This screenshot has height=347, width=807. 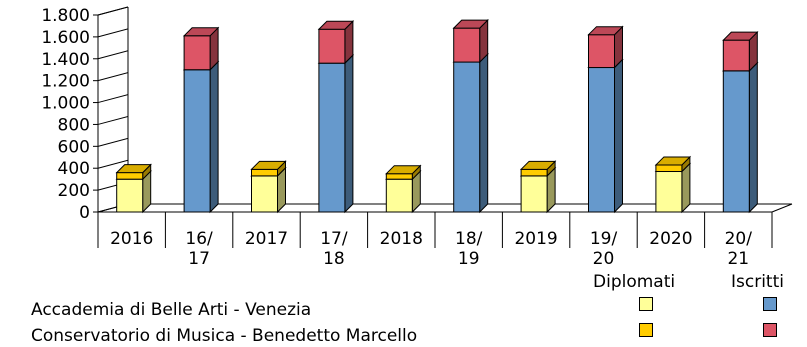 What do you see at coordinates (535, 239) in the screenshot?
I see `x-tick-label: 2019` at bounding box center [535, 239].